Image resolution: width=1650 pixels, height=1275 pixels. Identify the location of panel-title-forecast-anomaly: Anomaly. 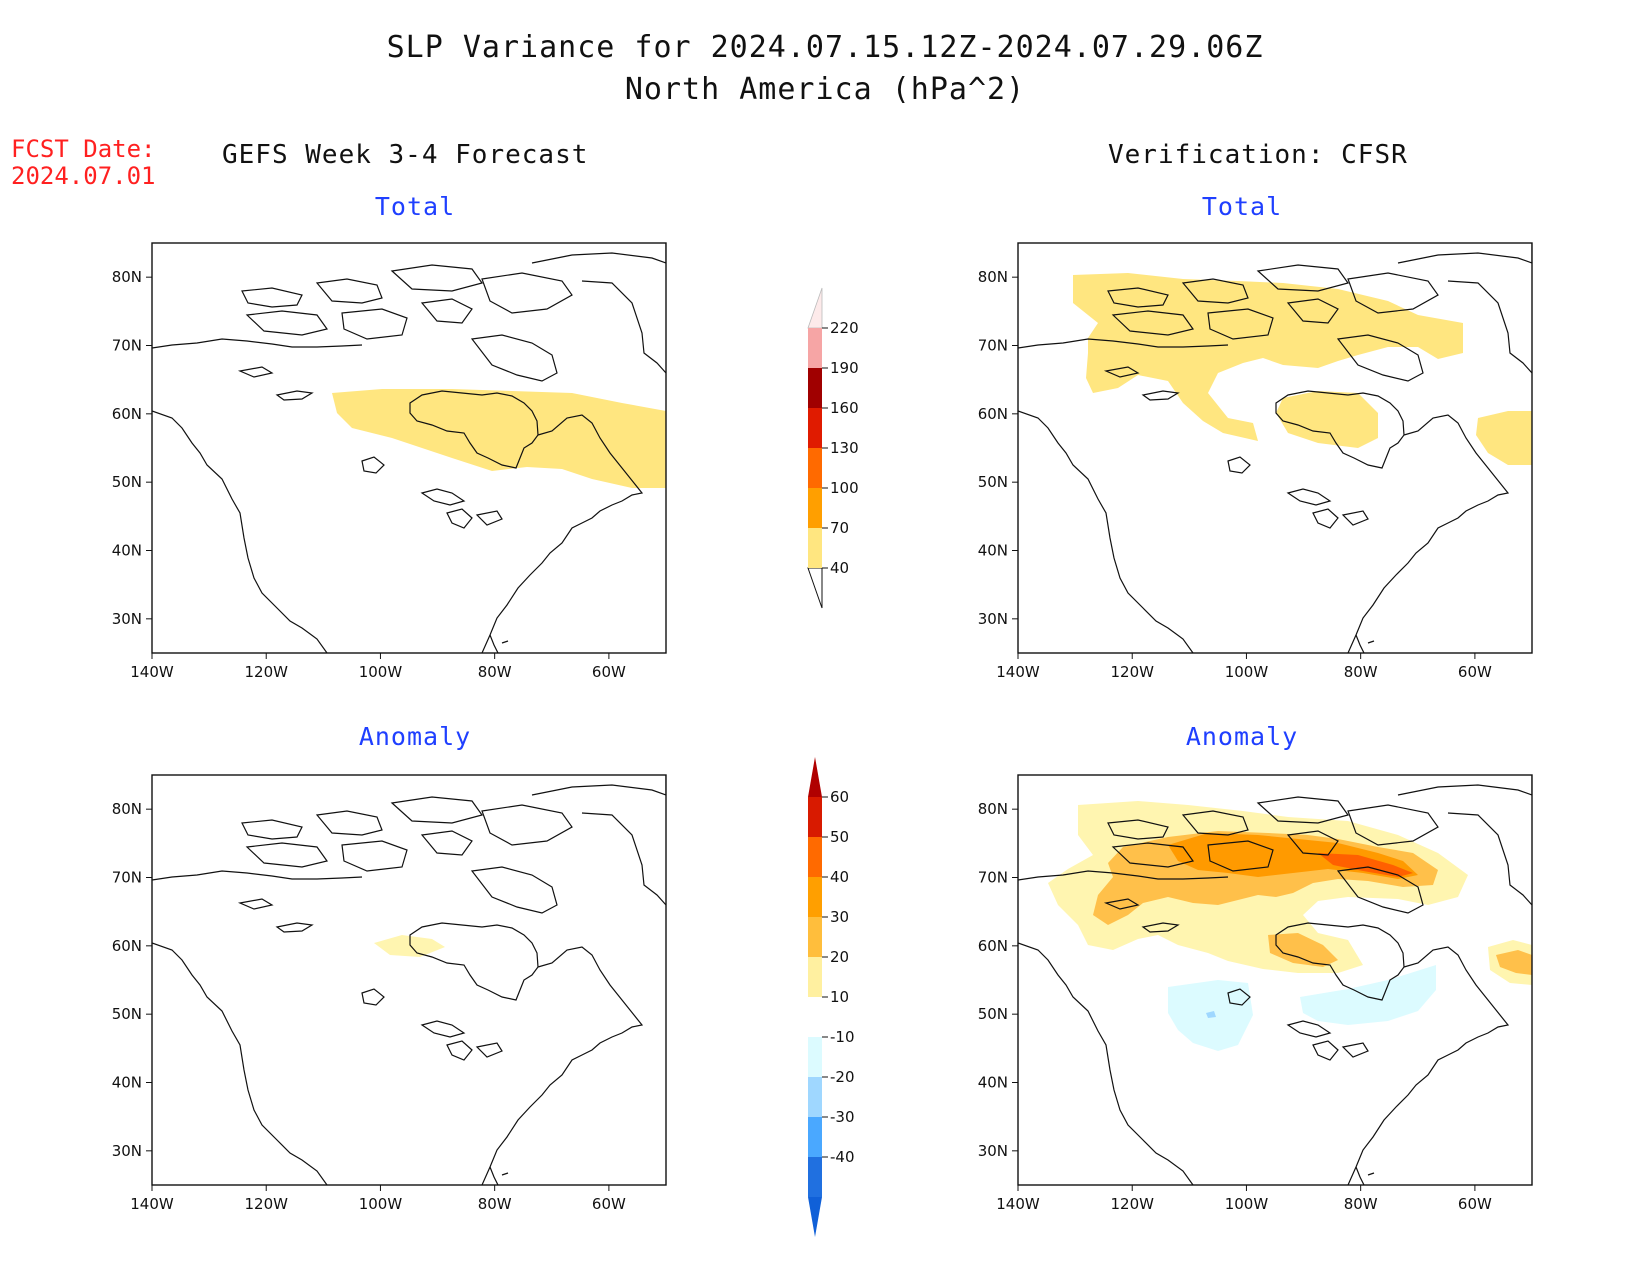
(415, 736).